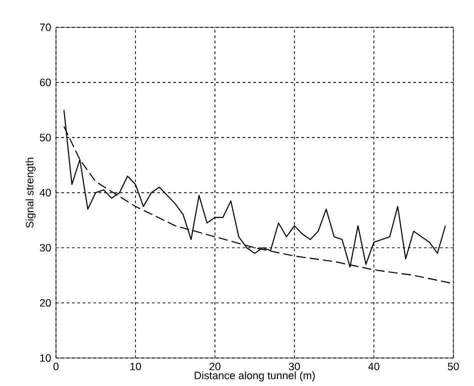 The image size is (474, 386). What do you see at coordinates (135, 366) in the screenshot?
I see `x-tick-label: 10` at bounding box center [135, 366].